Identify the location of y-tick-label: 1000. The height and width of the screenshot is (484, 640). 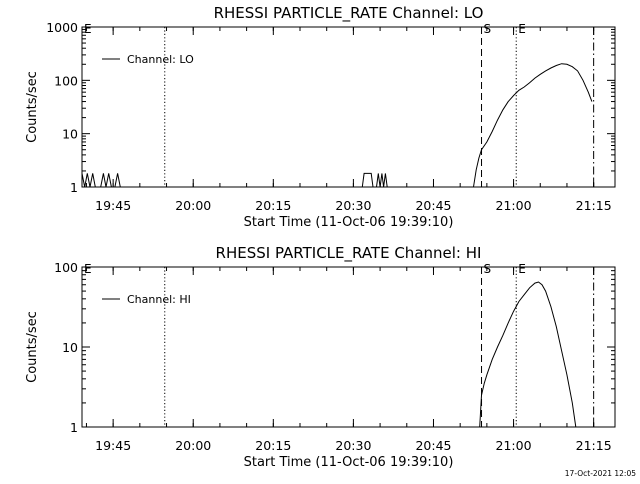
(62, 27).